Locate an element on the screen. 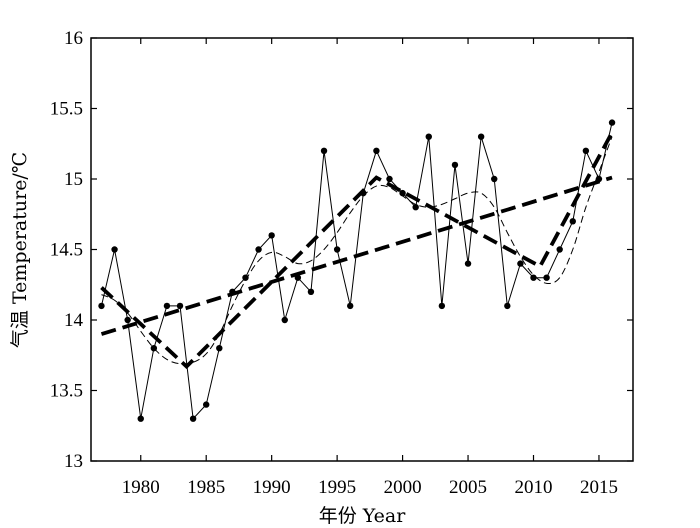 The image size is (700, 528). x-tick-label: 2000 is located at coordinates (403, 487).